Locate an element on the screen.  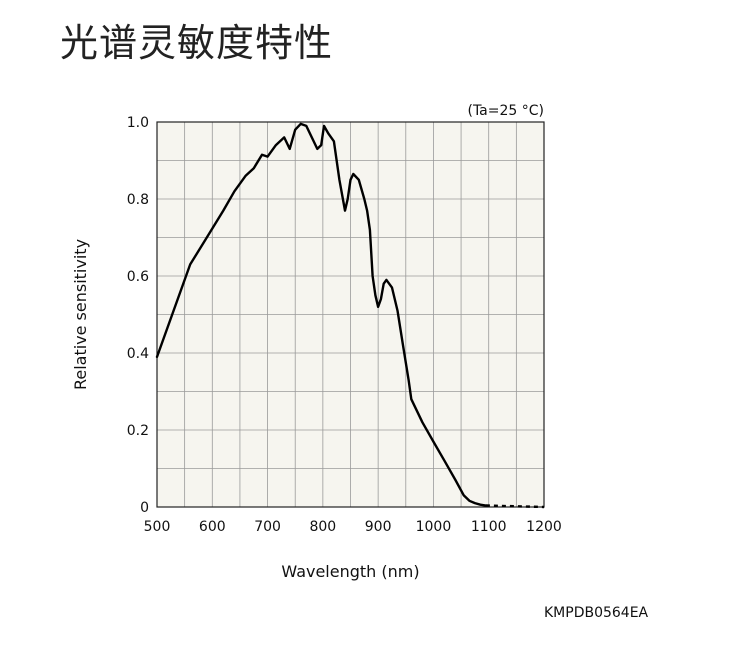
x-tick-label: 500 is located at coordinates (157, 527).